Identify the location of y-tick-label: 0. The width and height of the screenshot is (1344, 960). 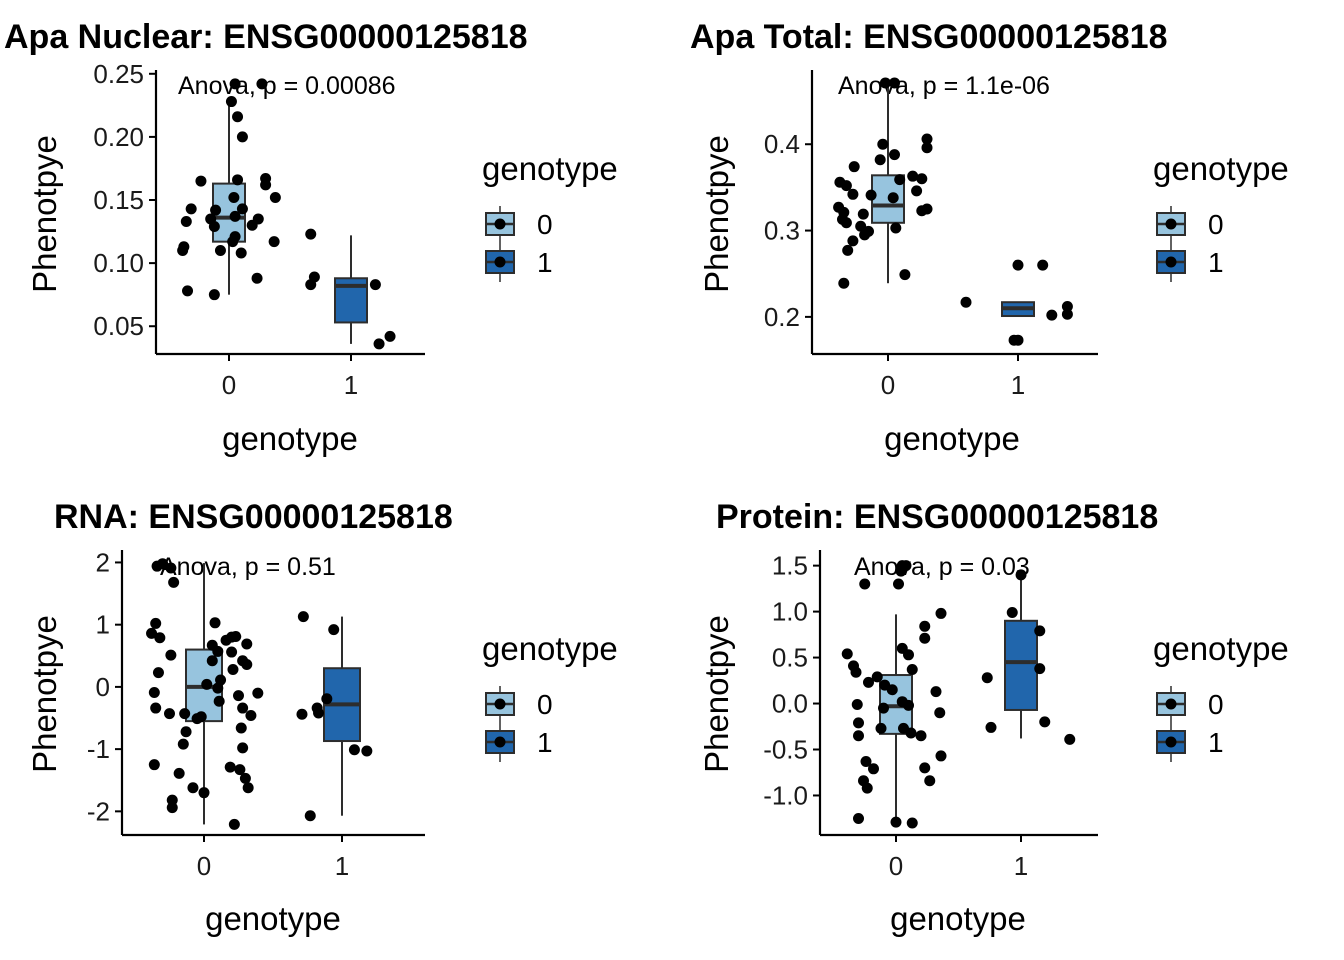
(103, 687).